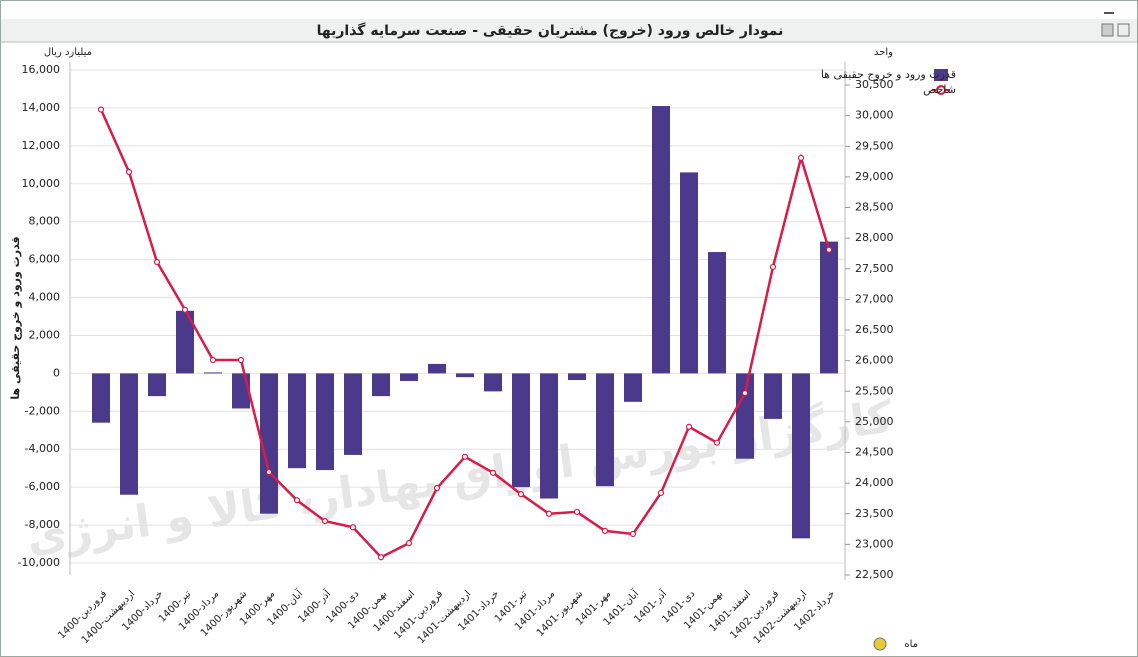 This screenshot has height=657, width=1138. What do you see at coordinates (41, 183) in the screenshot?
I see `y-tick-label: 10,000` at bounding box center [41, 183].